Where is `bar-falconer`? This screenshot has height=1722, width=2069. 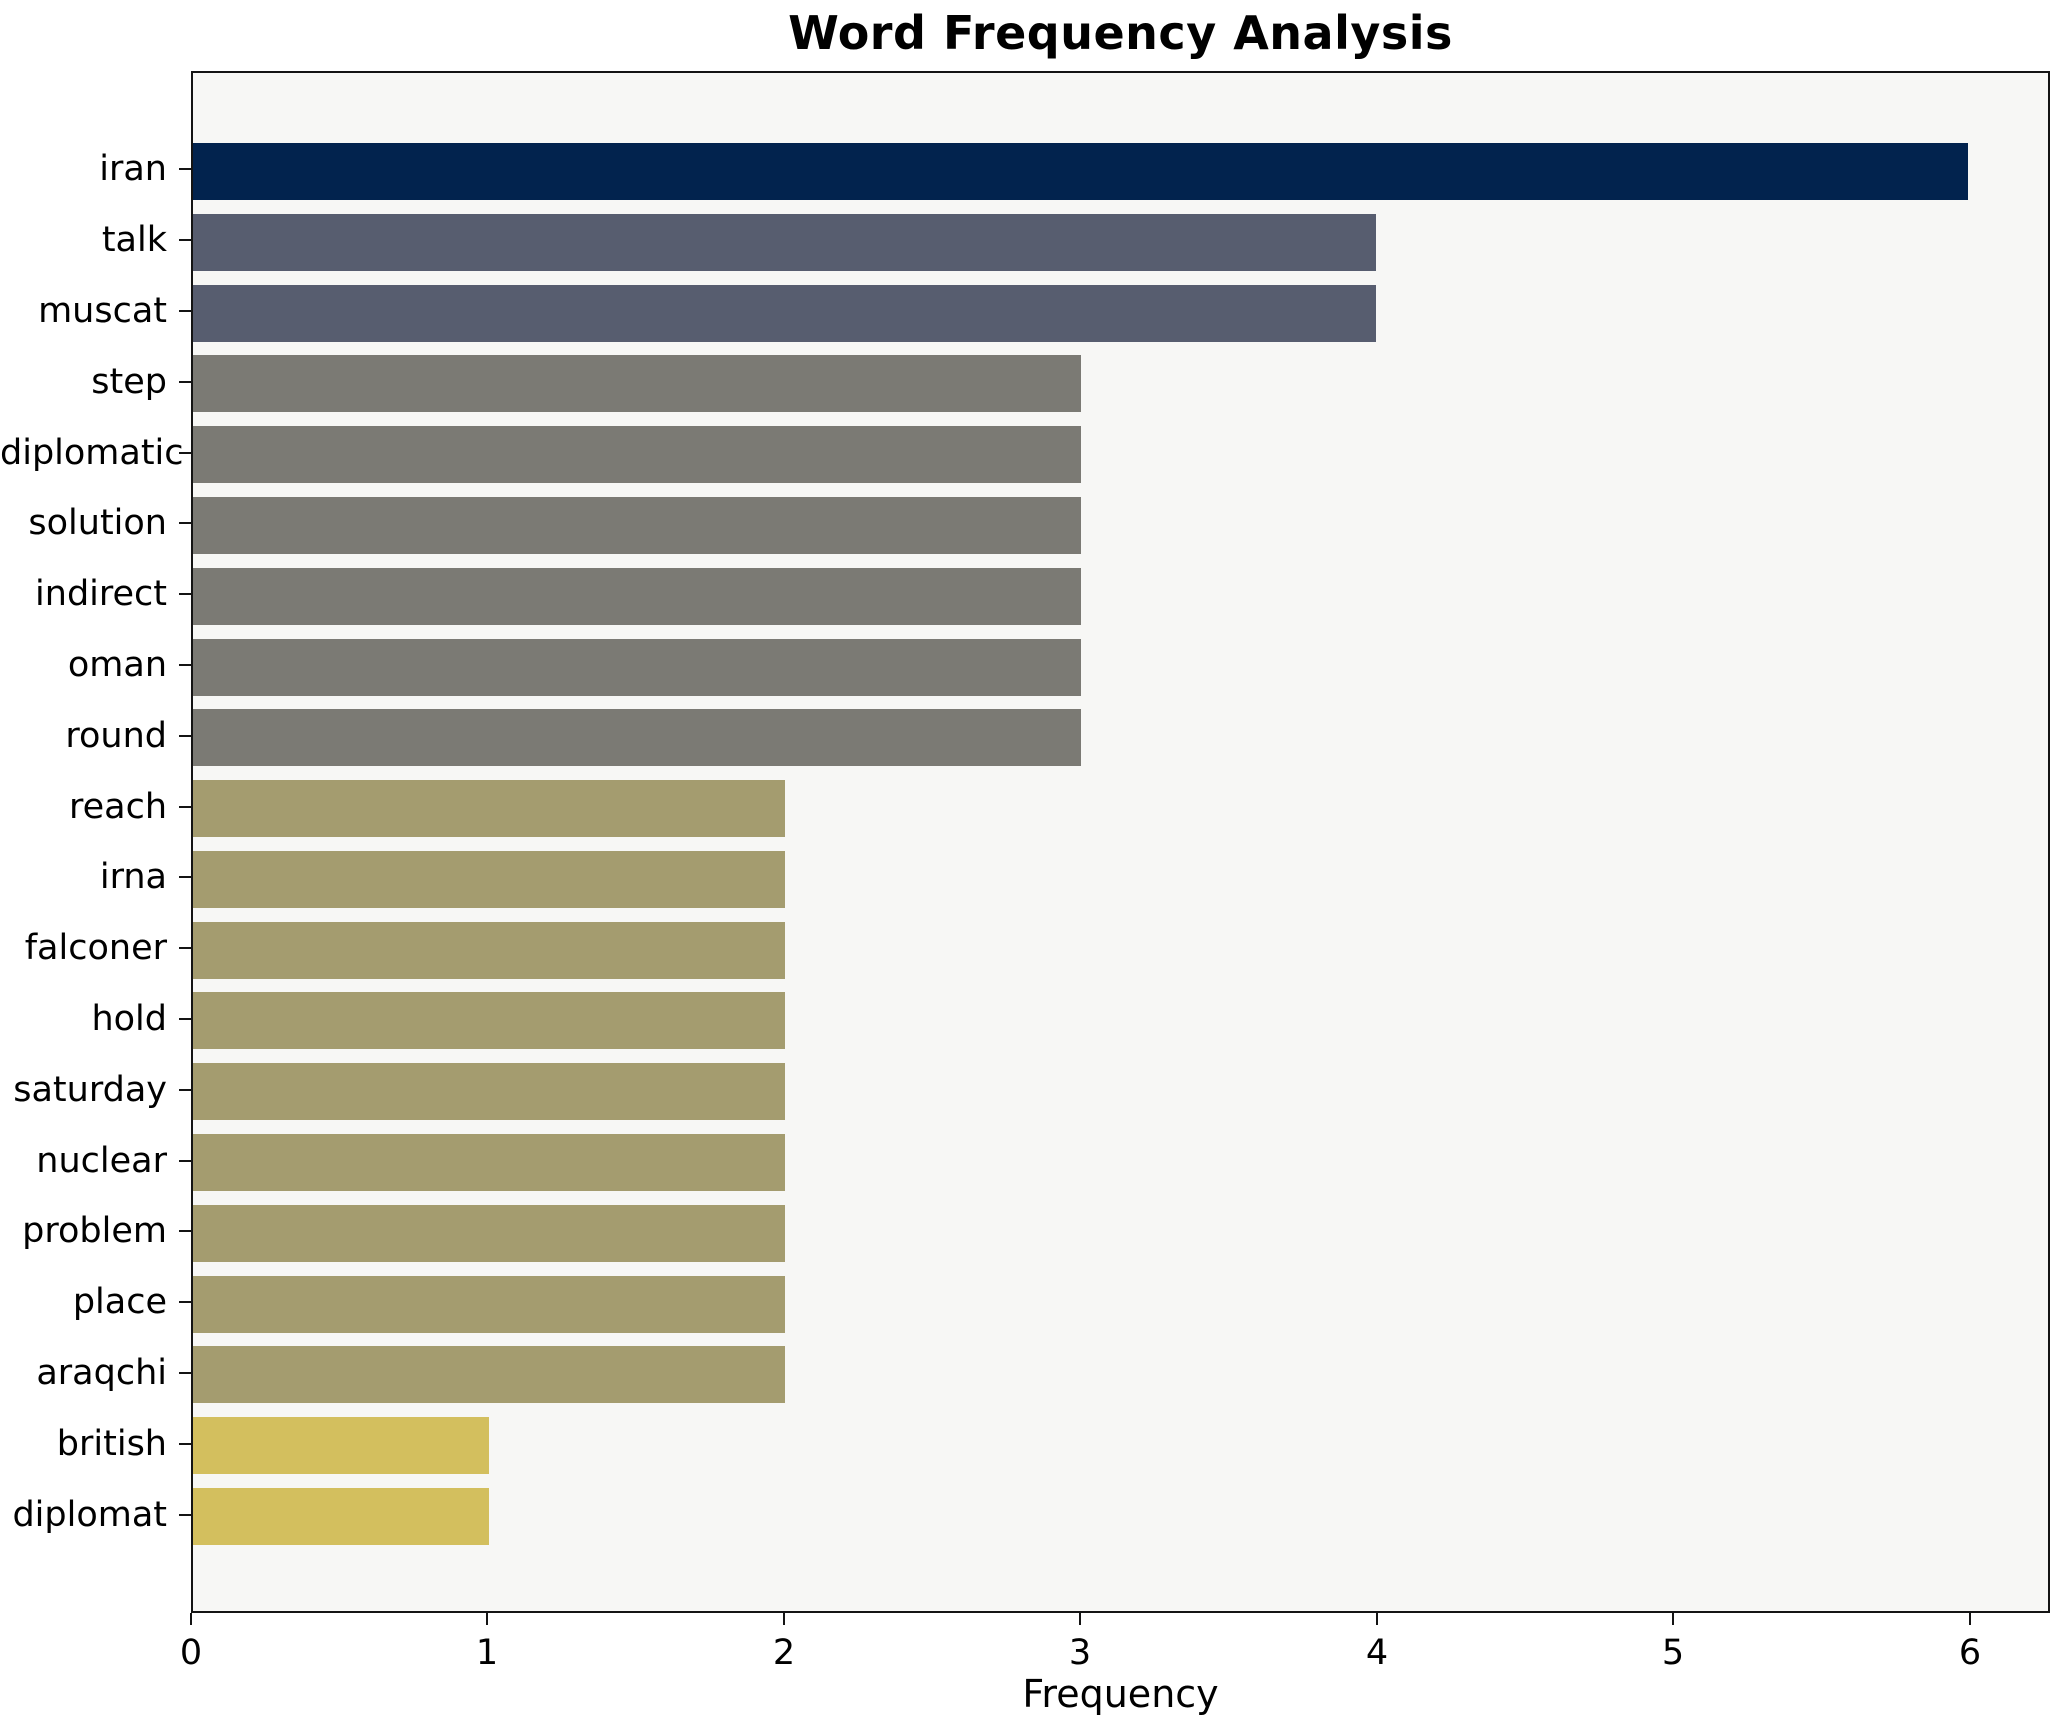
bar-falconer is located at coordinates (489, 950).